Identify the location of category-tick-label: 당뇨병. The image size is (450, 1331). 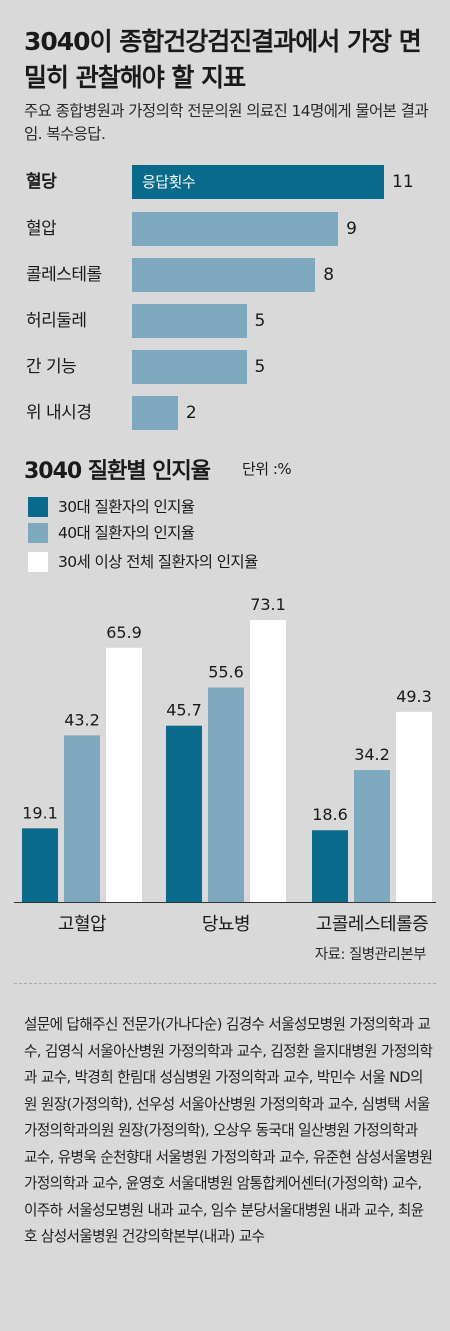
(226, 924).